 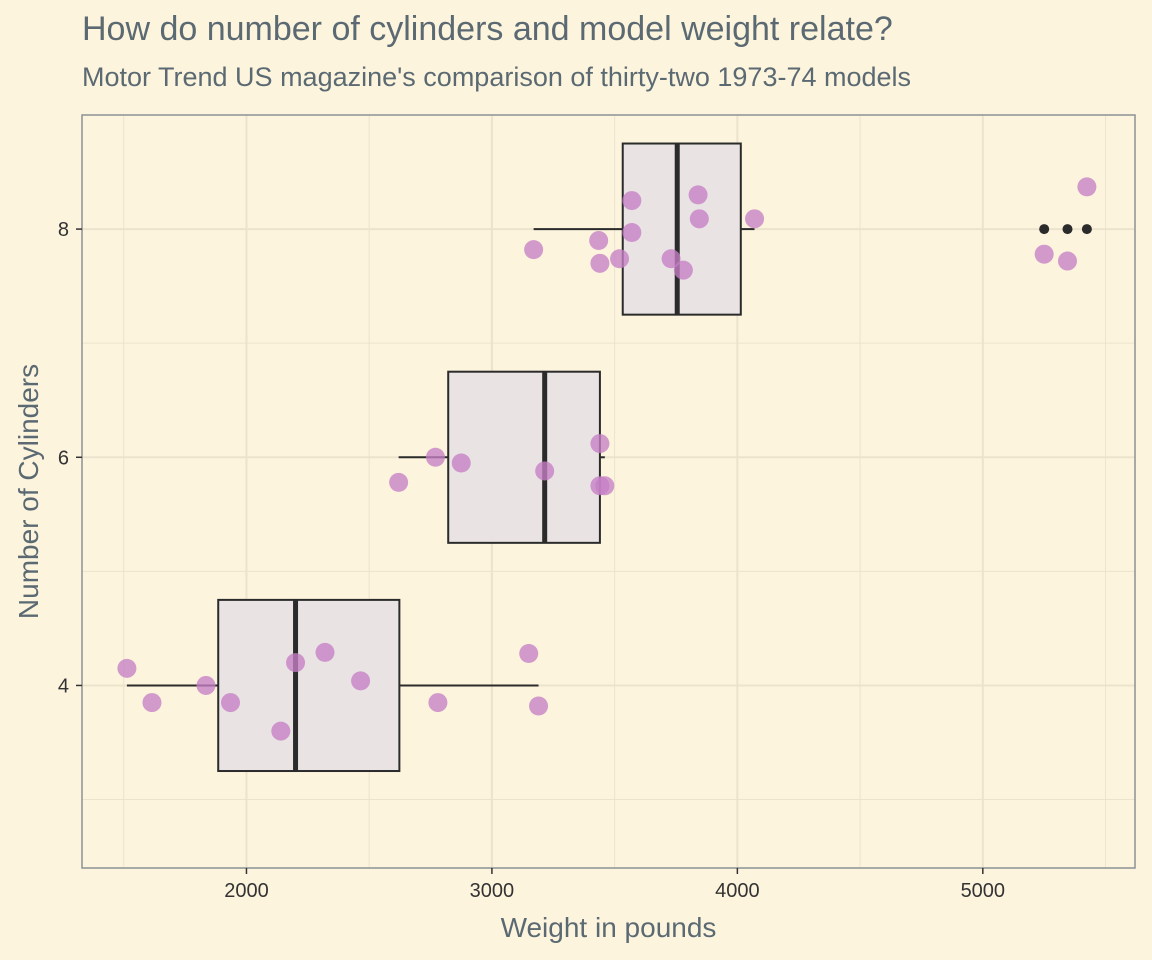 What do you see at coordinates (609, 927) in the screenshot?
I see `x-axis-title: Weight in pounds` at bounding box center [609, 927].